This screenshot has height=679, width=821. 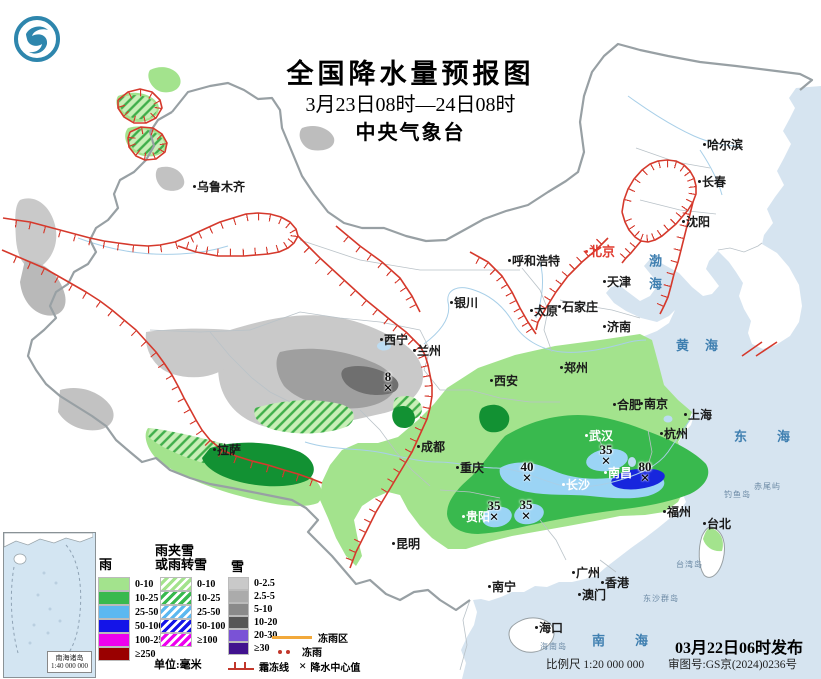 I want to click on freeze-zone-label: 冻雨区, so click(x=333, y=639).